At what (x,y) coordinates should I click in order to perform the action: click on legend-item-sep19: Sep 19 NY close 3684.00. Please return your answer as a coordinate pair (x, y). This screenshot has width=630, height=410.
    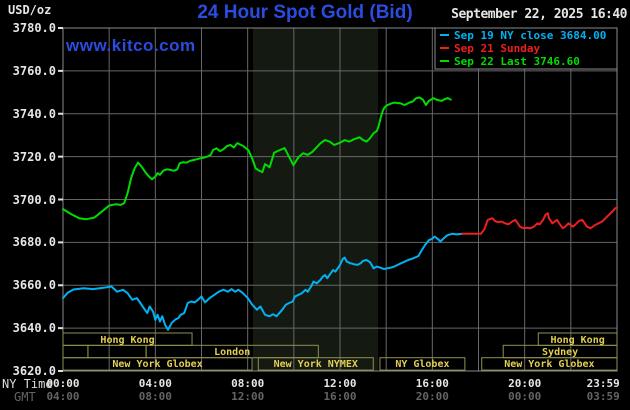
    Looking at the image, I should click on (523, 35).